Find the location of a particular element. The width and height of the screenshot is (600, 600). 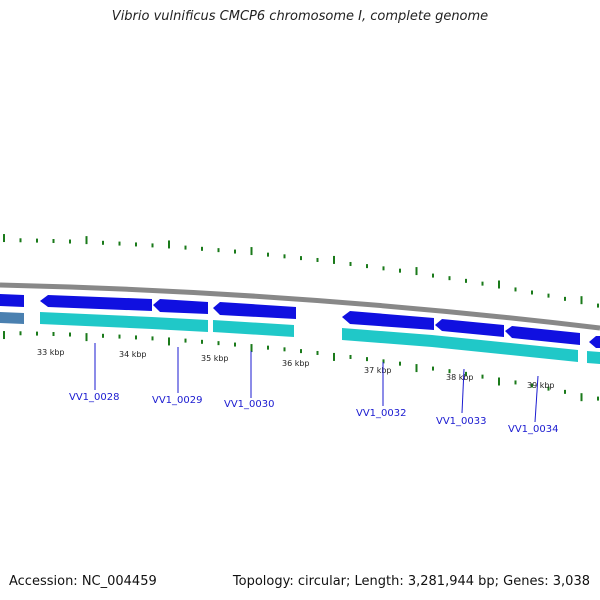

ruler-label: 37 kbp is located at coordinates (378, 370).